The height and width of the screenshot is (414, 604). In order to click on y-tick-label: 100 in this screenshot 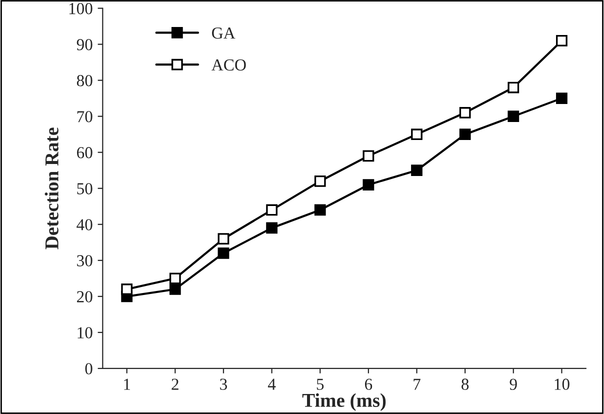, I will do `click(80, 8)`.